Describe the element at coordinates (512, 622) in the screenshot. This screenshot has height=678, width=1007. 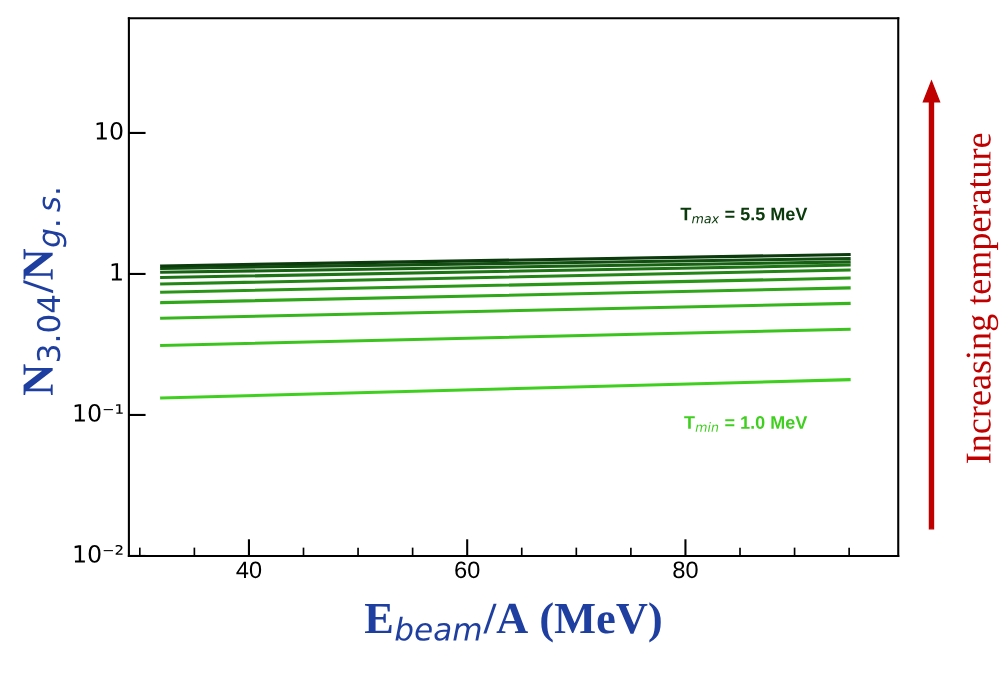
I see `x-axis-title: E$_{beam}$/A (MeV)` at that location.